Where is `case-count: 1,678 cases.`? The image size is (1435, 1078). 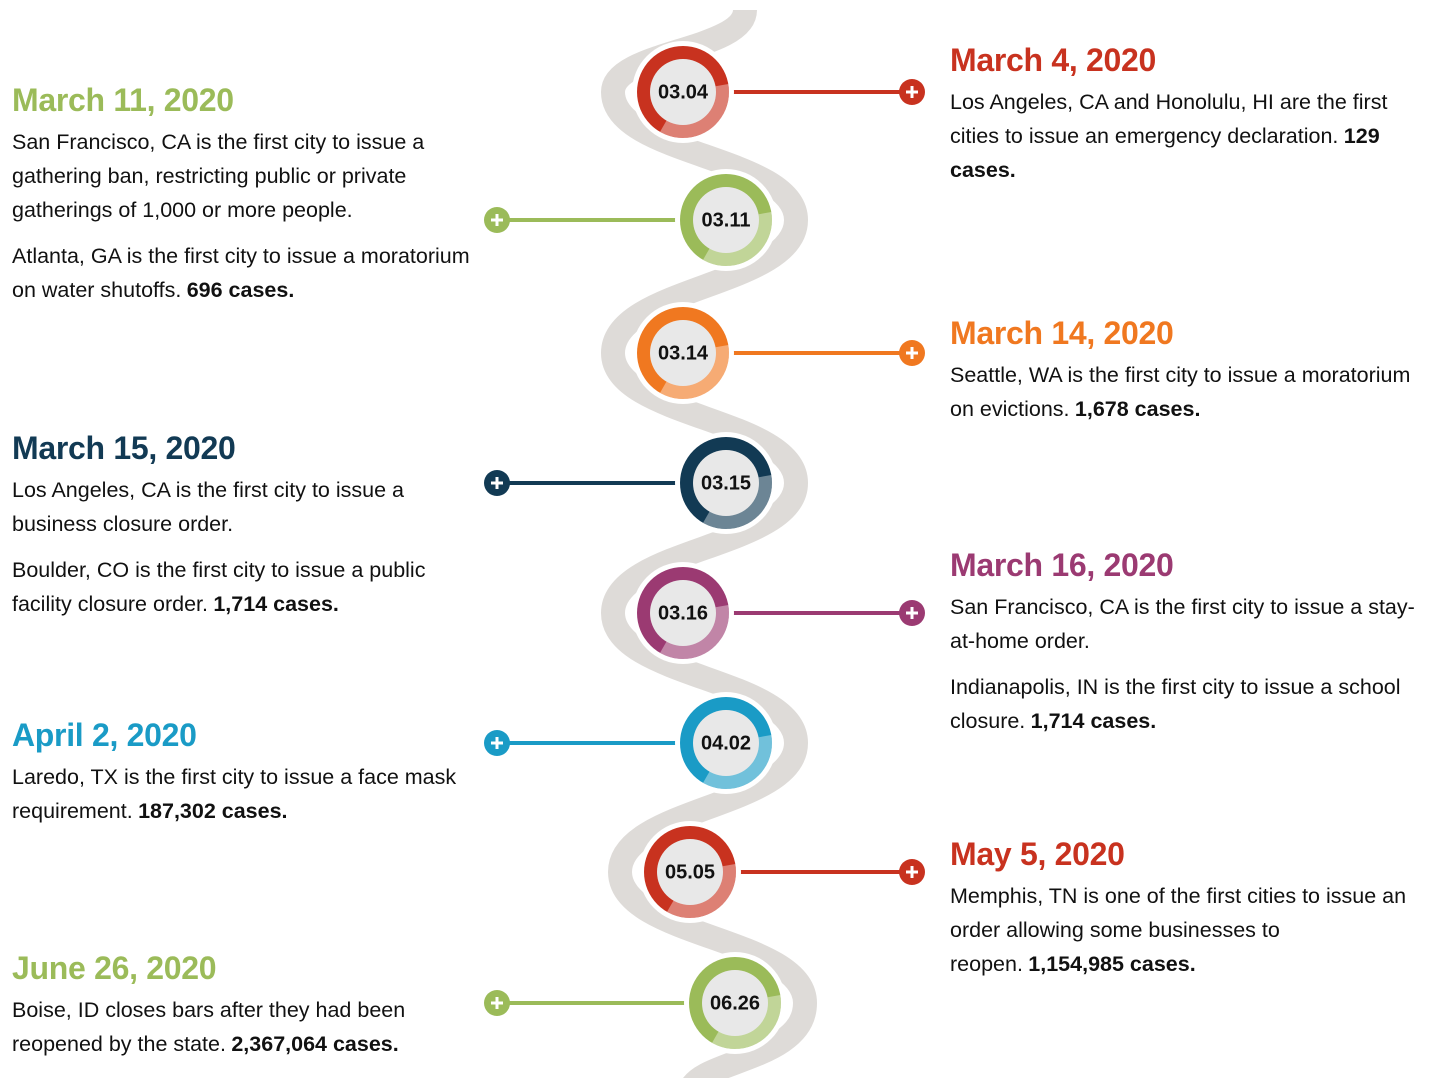
case-count: 1,678 cases. is located at coordinates (1137, 409).